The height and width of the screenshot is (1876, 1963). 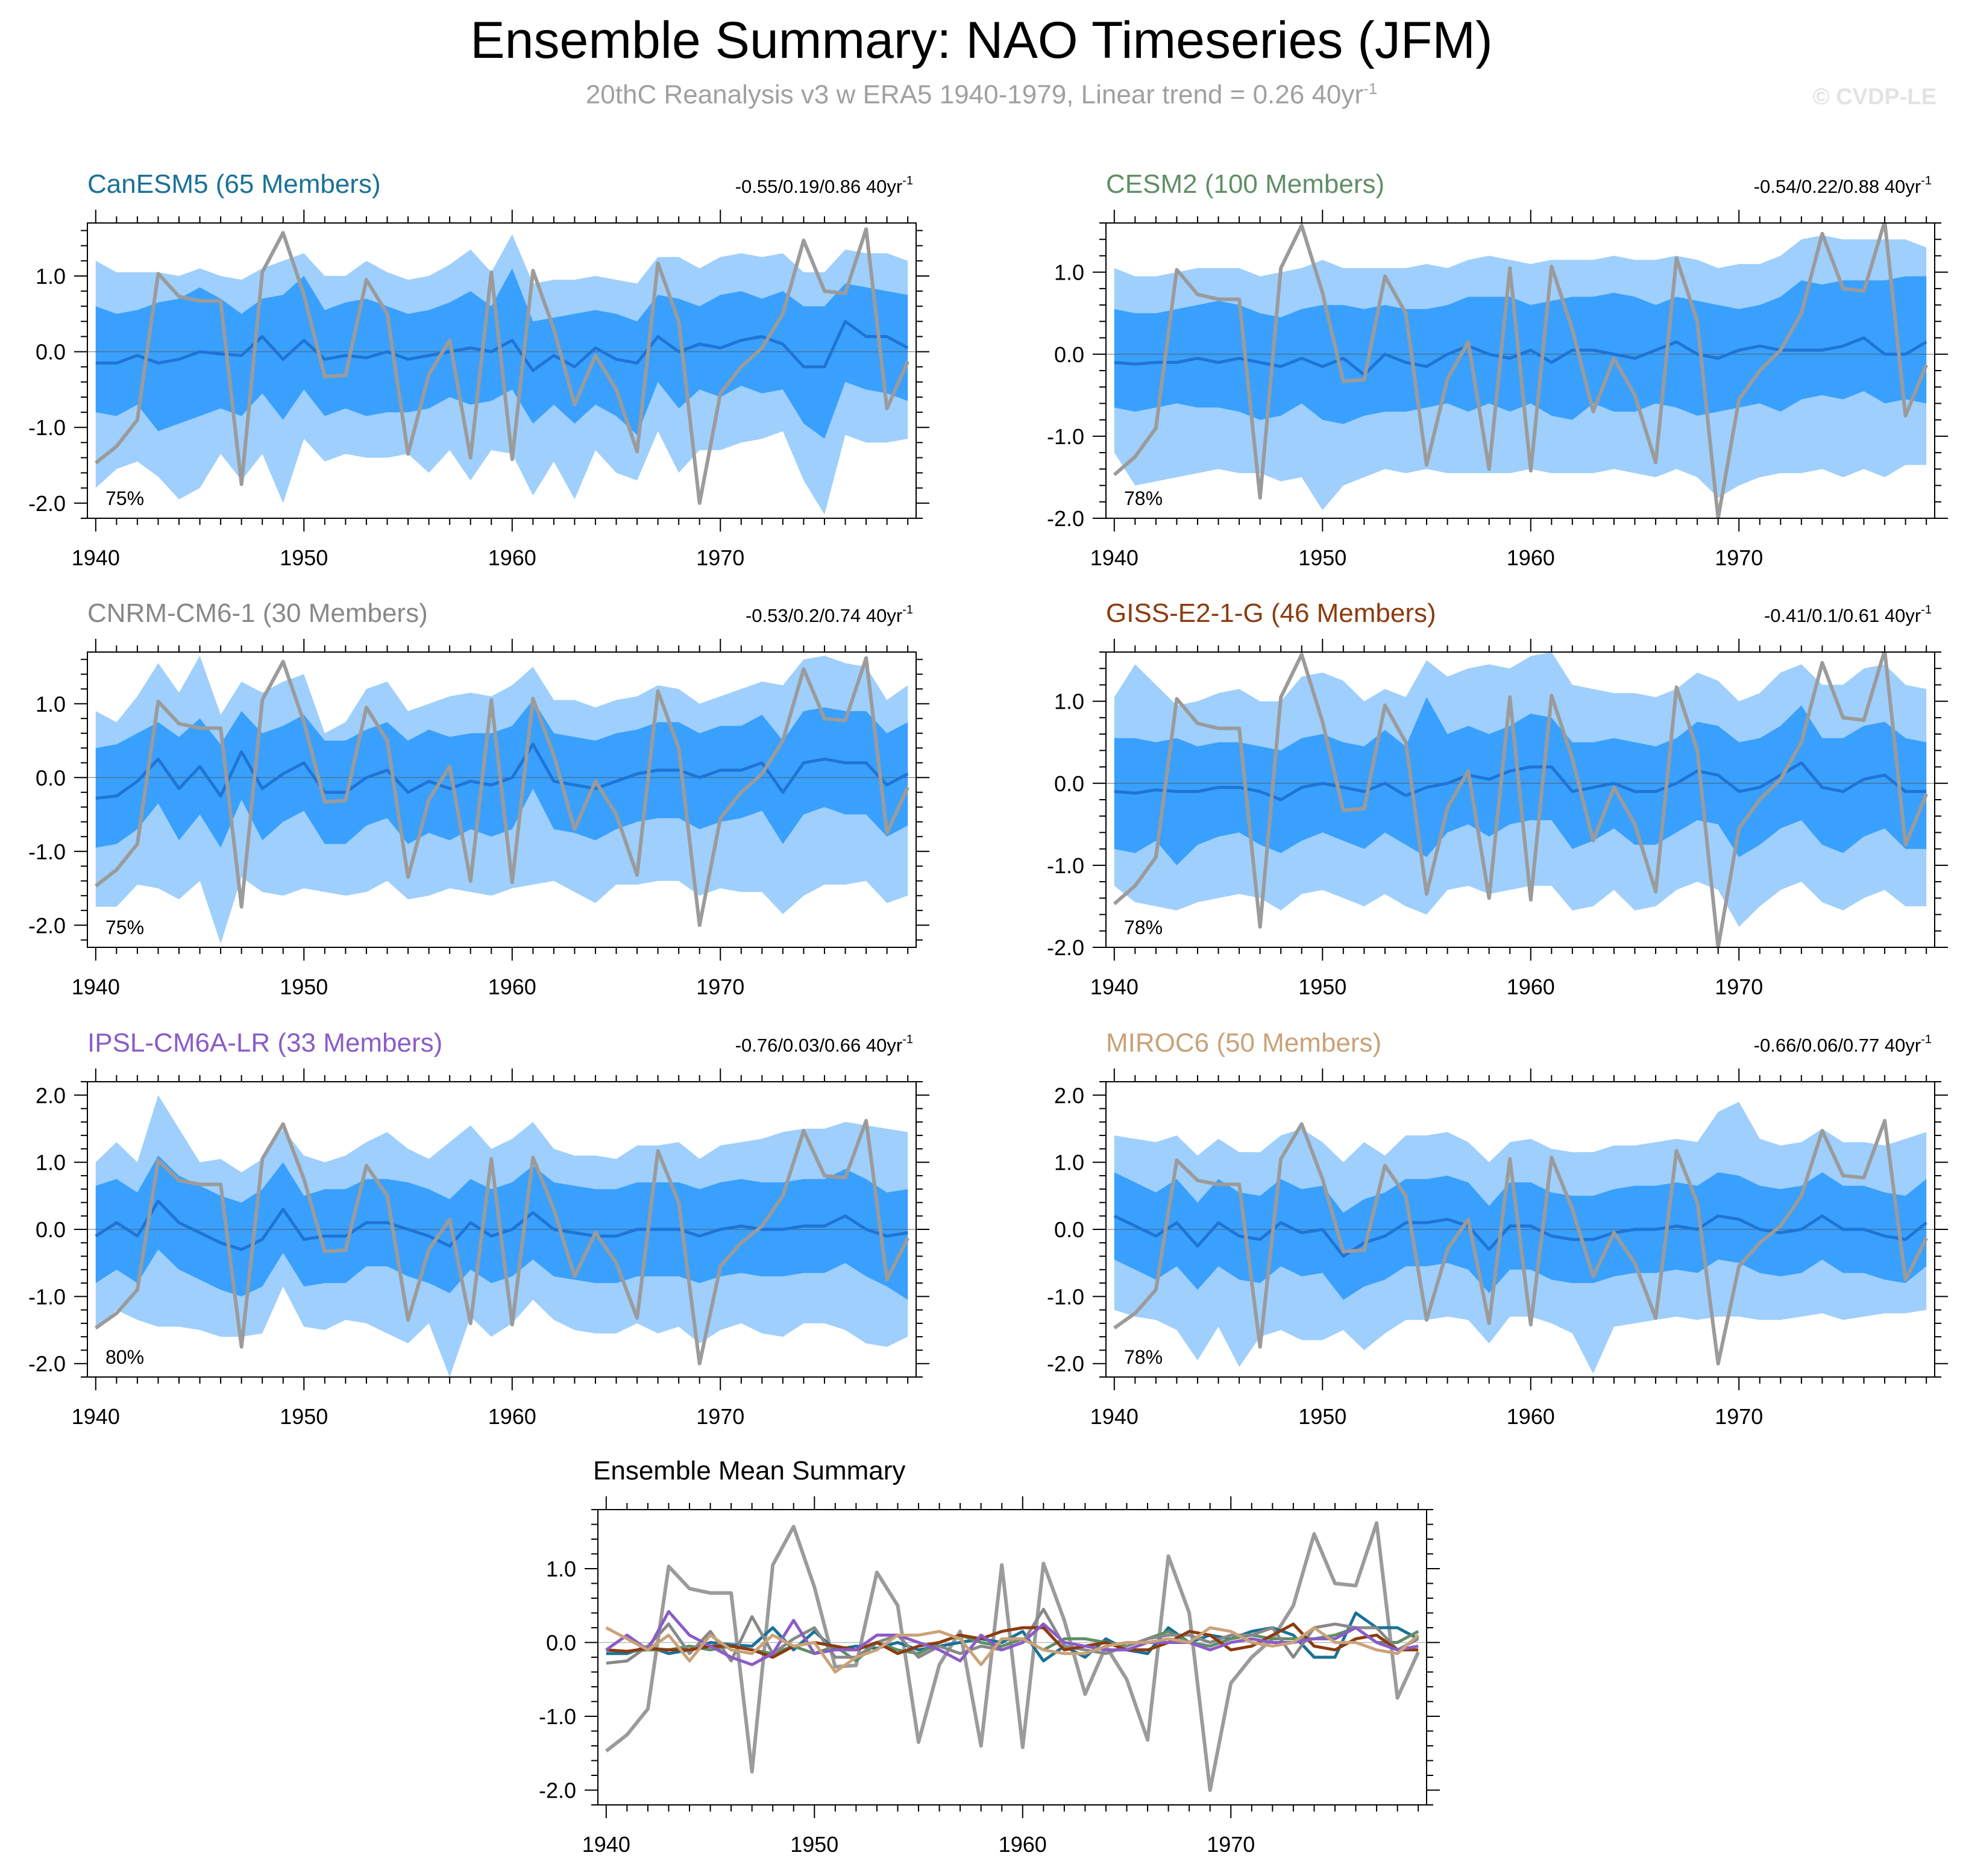 I want to click on summary-axis-xtick-label: 1940, so click(x=606, y=1844).